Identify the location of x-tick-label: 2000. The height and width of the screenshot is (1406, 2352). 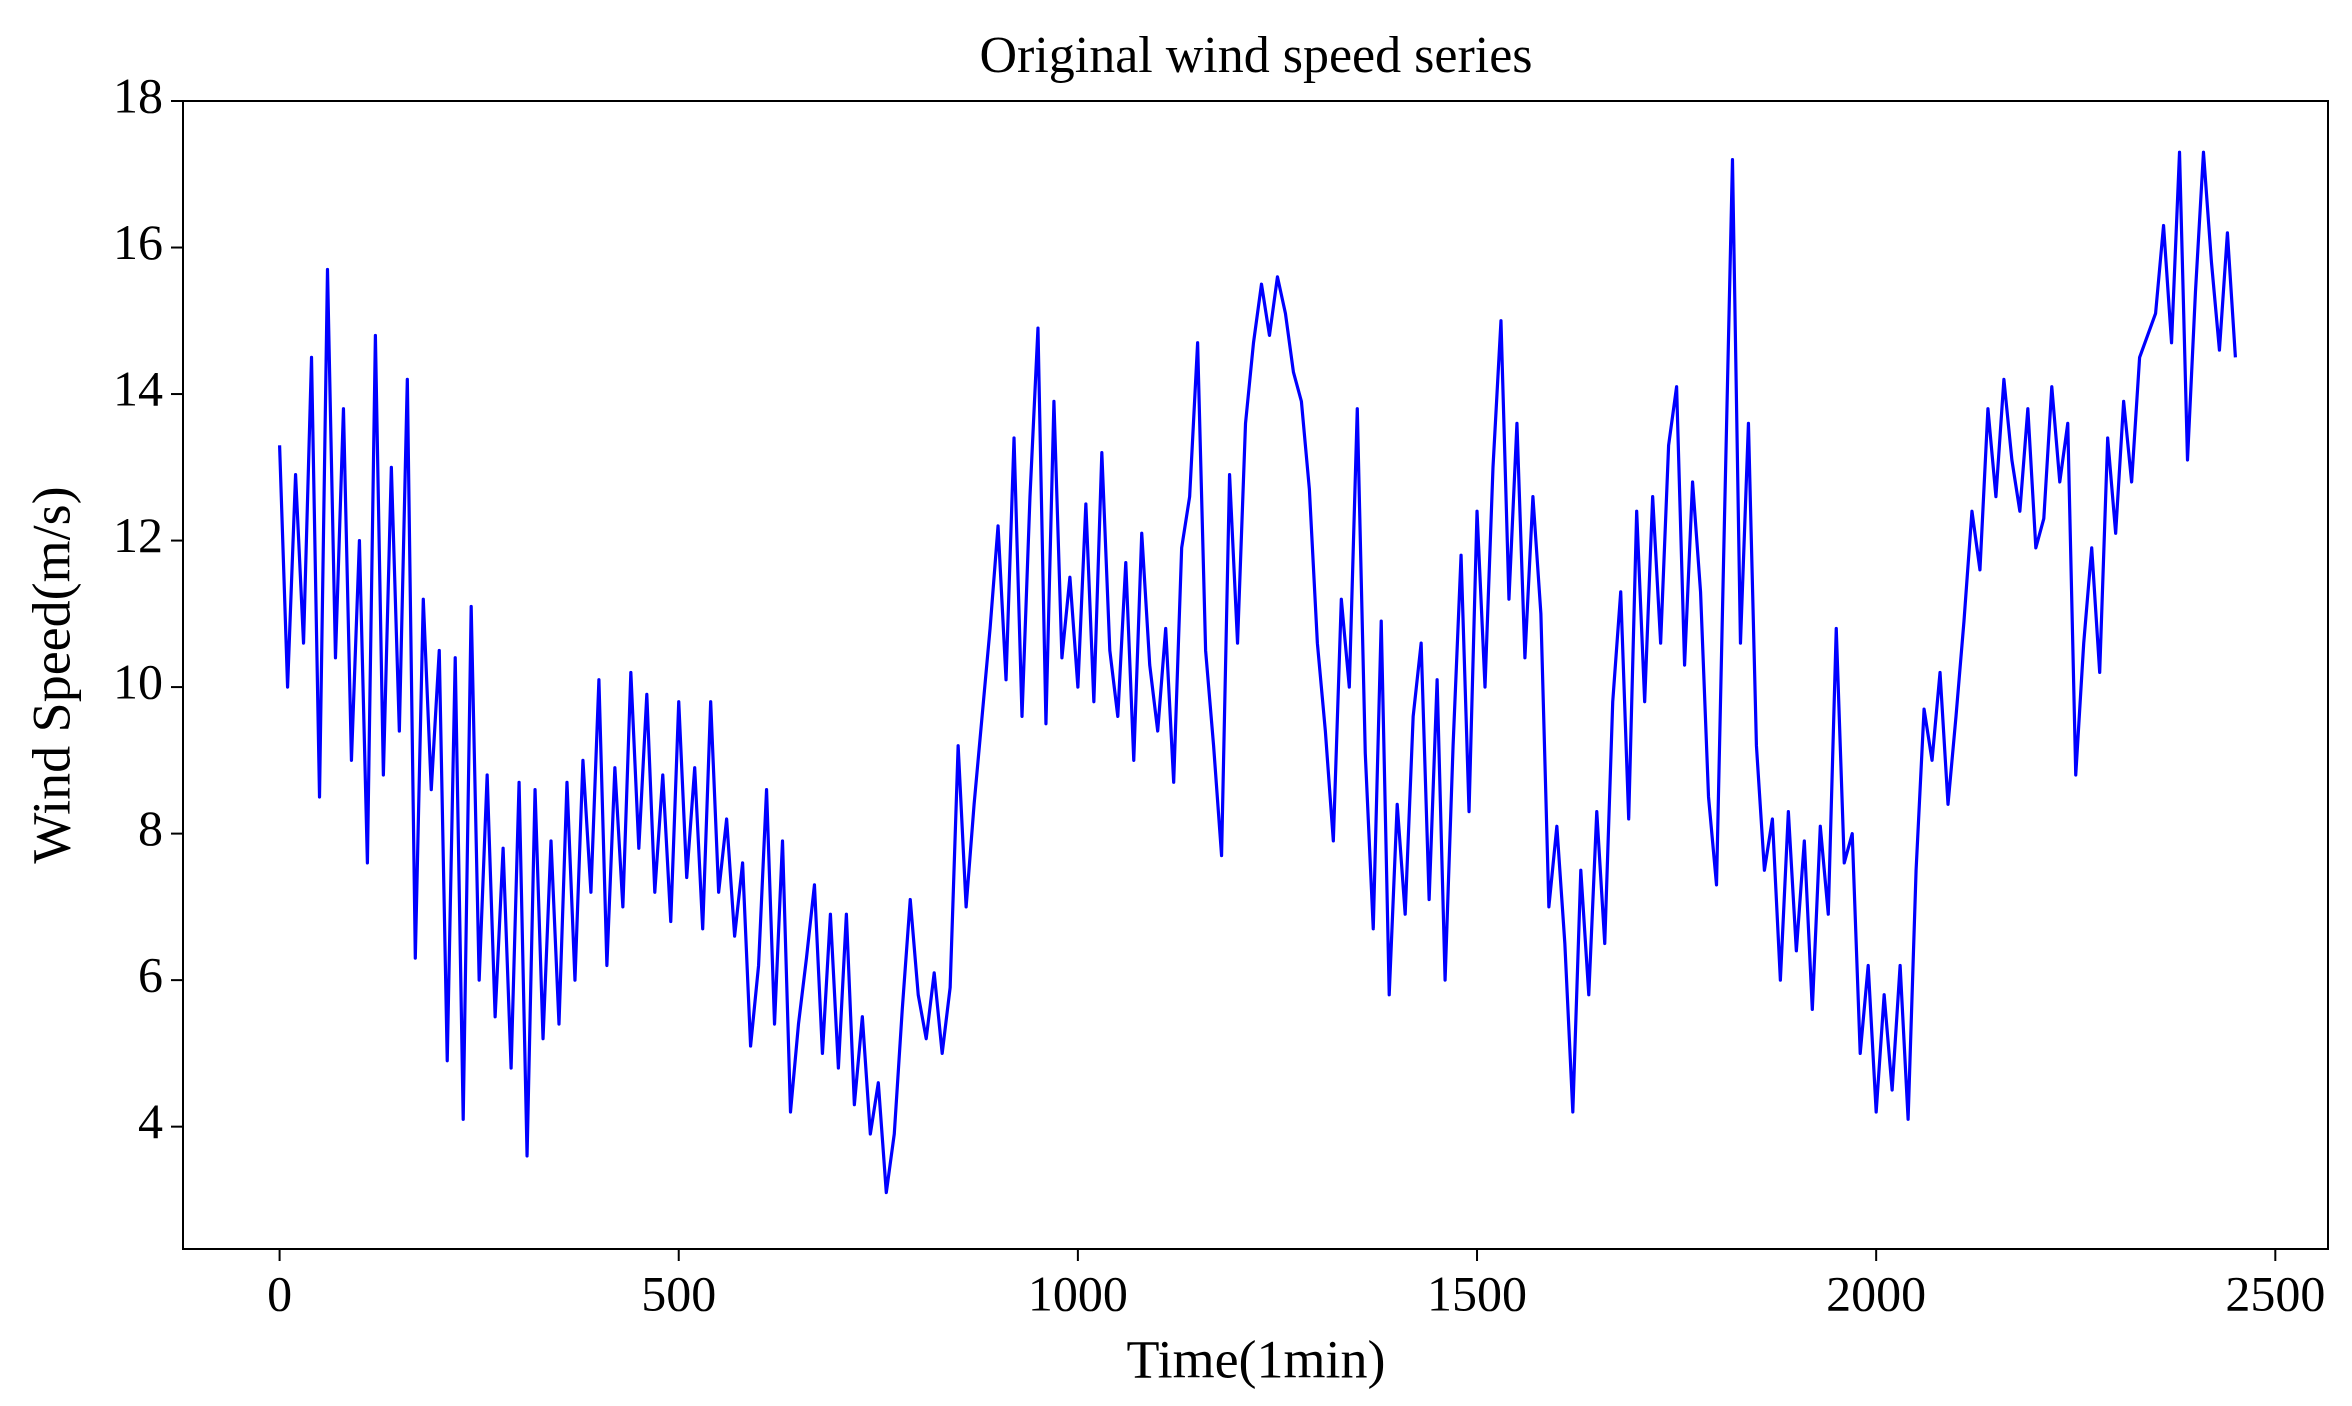
(1876, 1293).